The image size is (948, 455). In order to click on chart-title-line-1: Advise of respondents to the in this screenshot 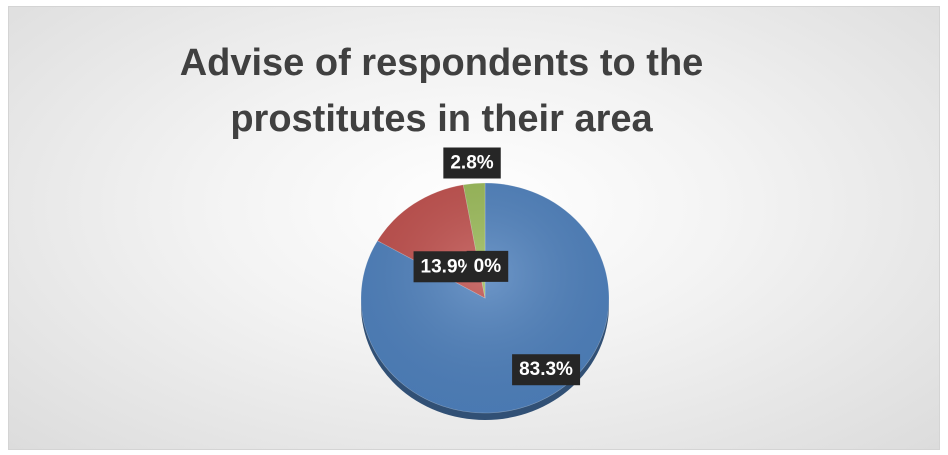, I will do `click(441, 63)`.